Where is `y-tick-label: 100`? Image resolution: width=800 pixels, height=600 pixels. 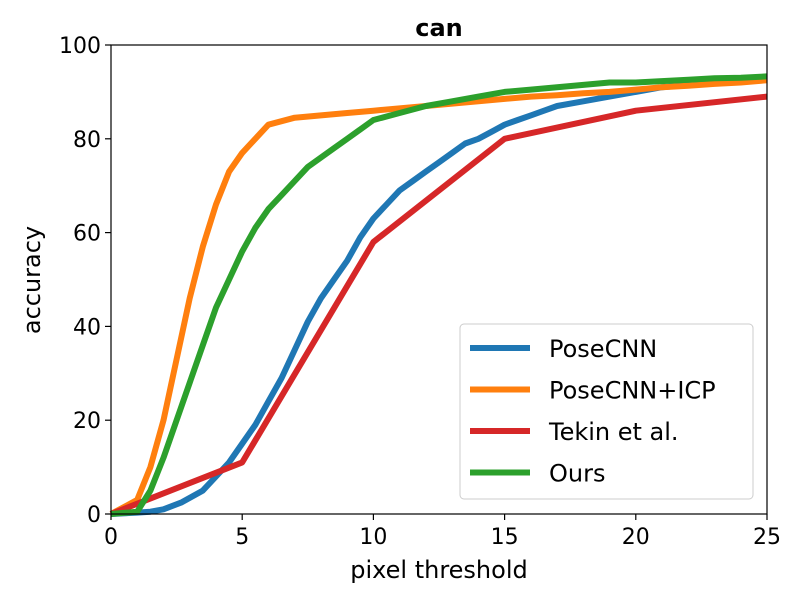 y-tick-label: 100 is located at coordinates (80, 46).